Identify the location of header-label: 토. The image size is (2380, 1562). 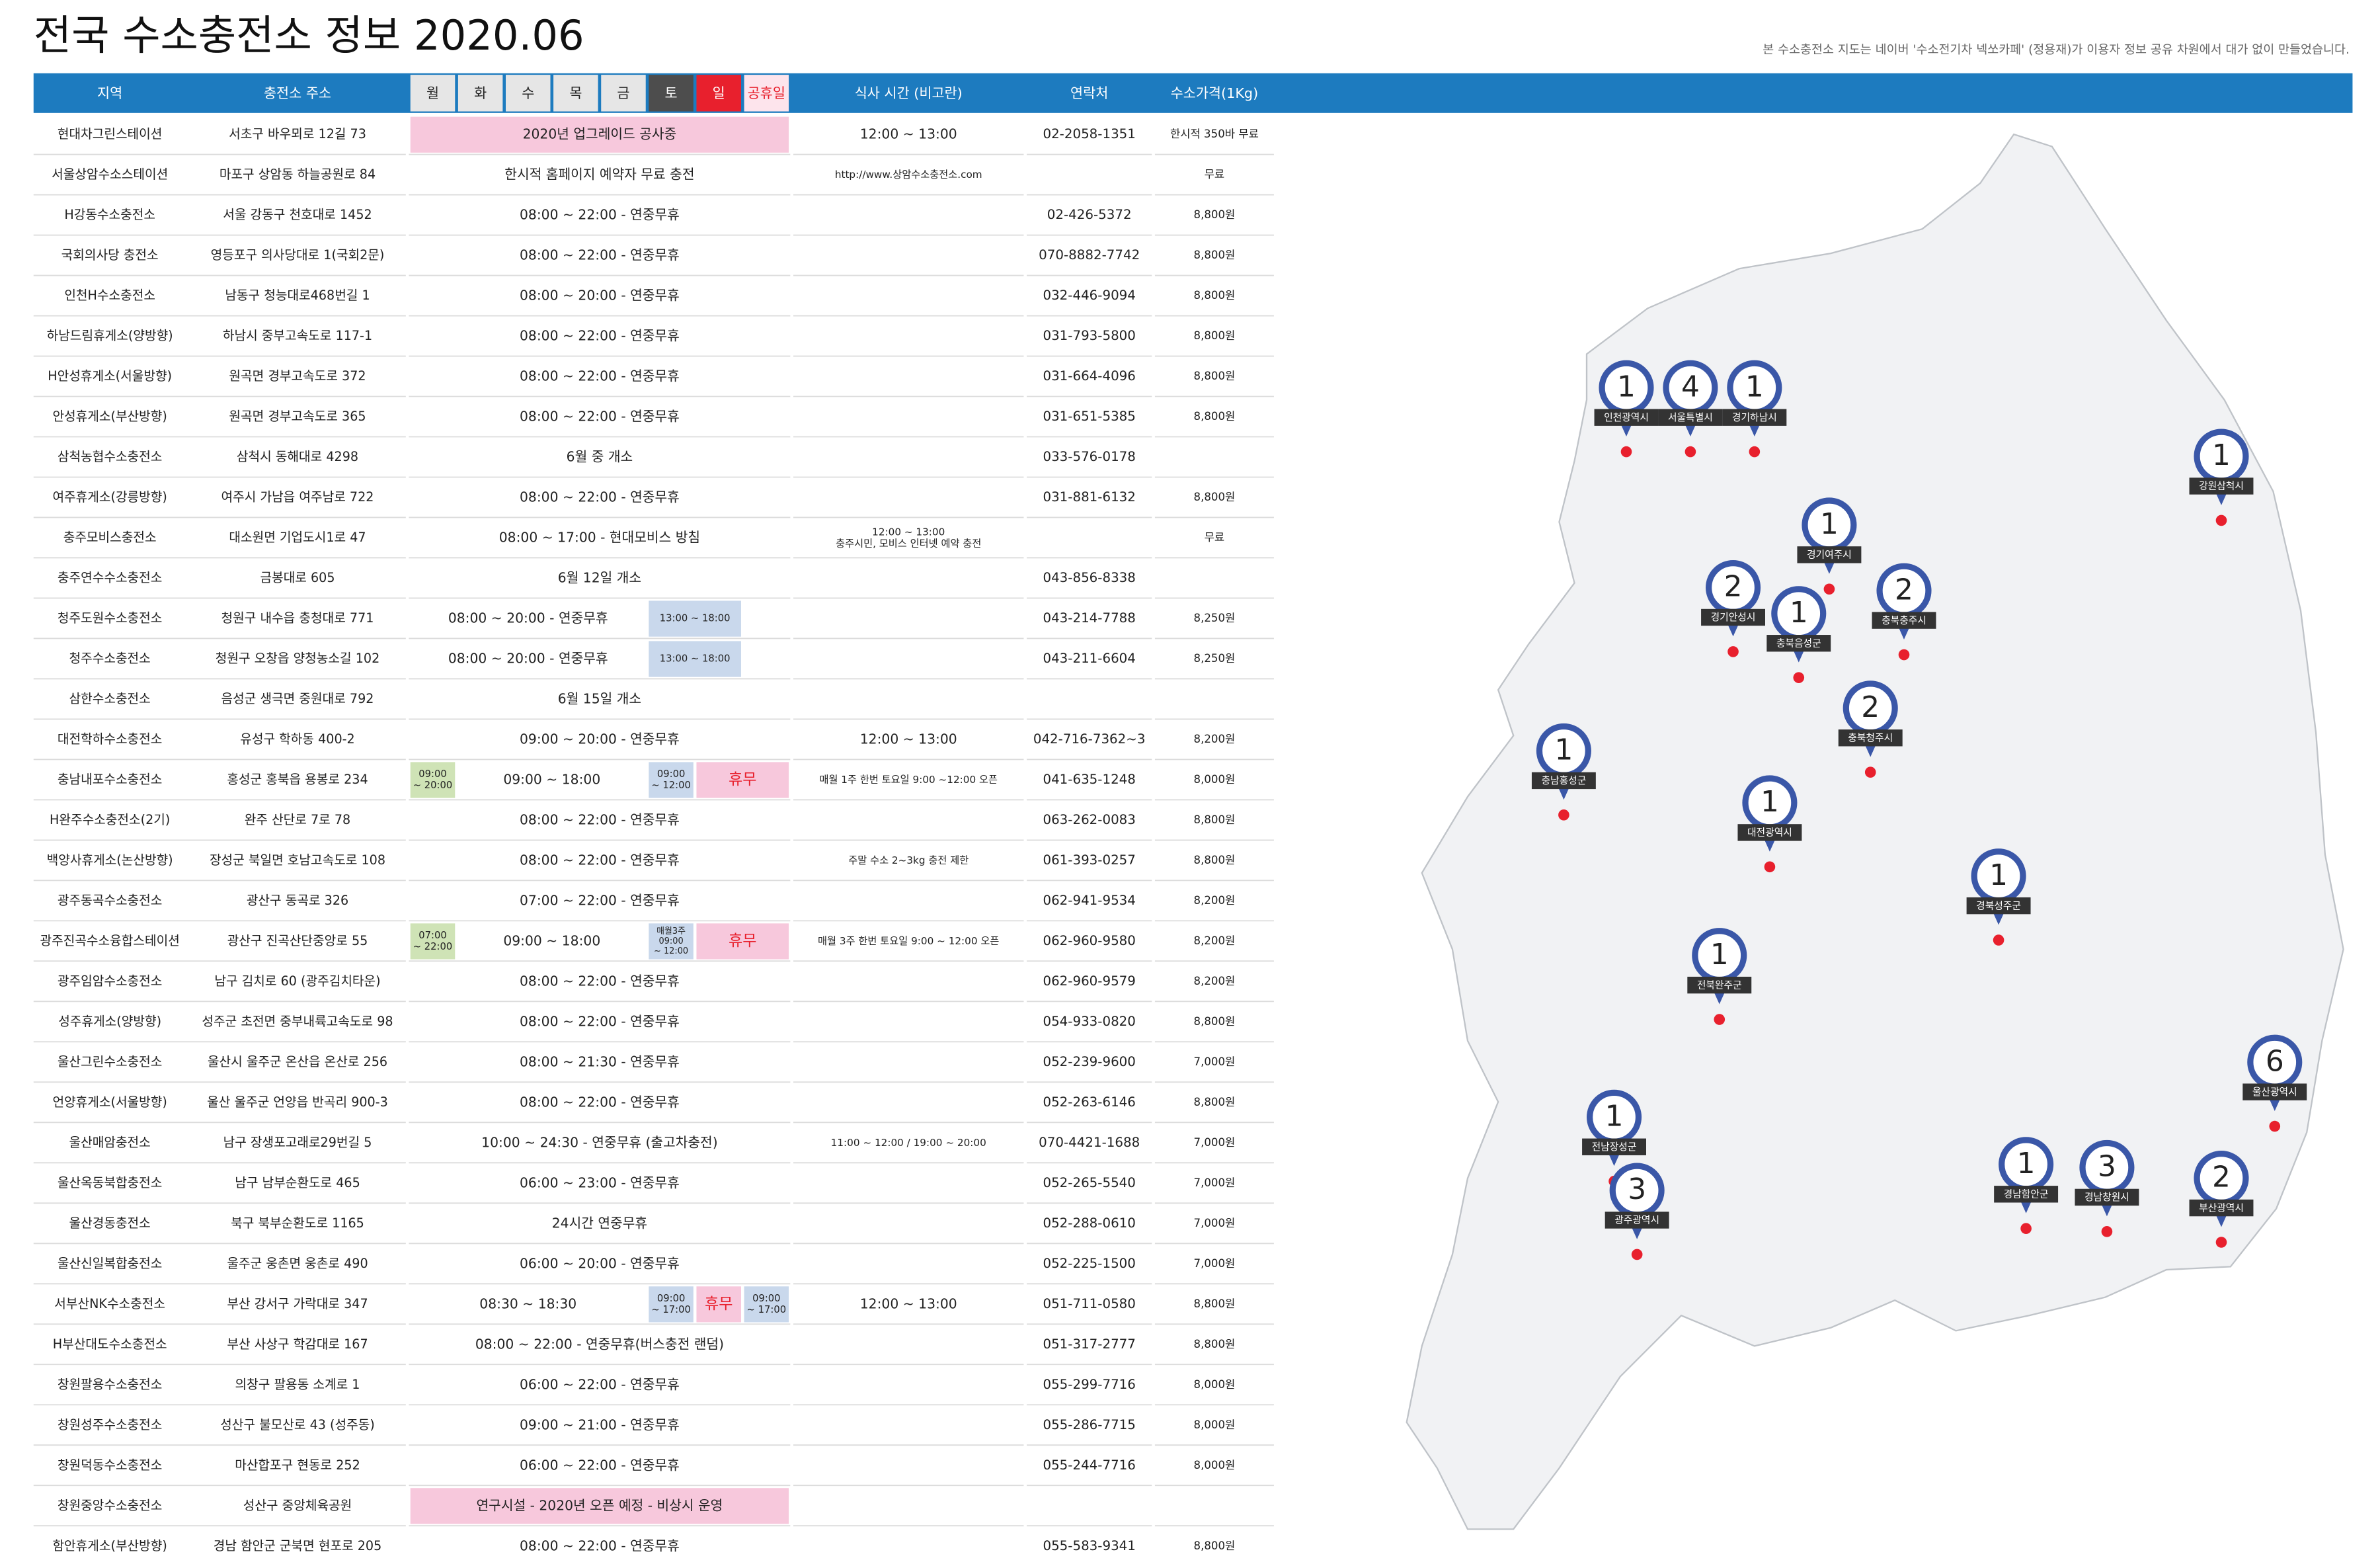
(671, 93).